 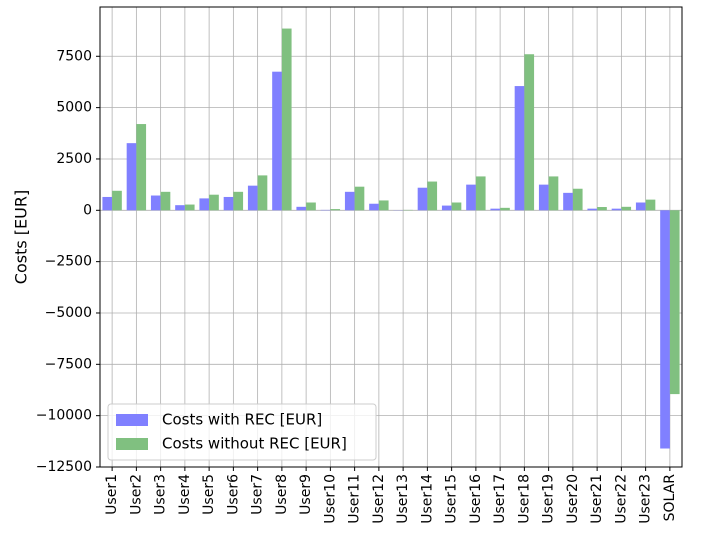 What do you see at coordinates (74, 159) in the screenshot?
I see `y-tick-label: 2500` at bounding box center [74, 159].